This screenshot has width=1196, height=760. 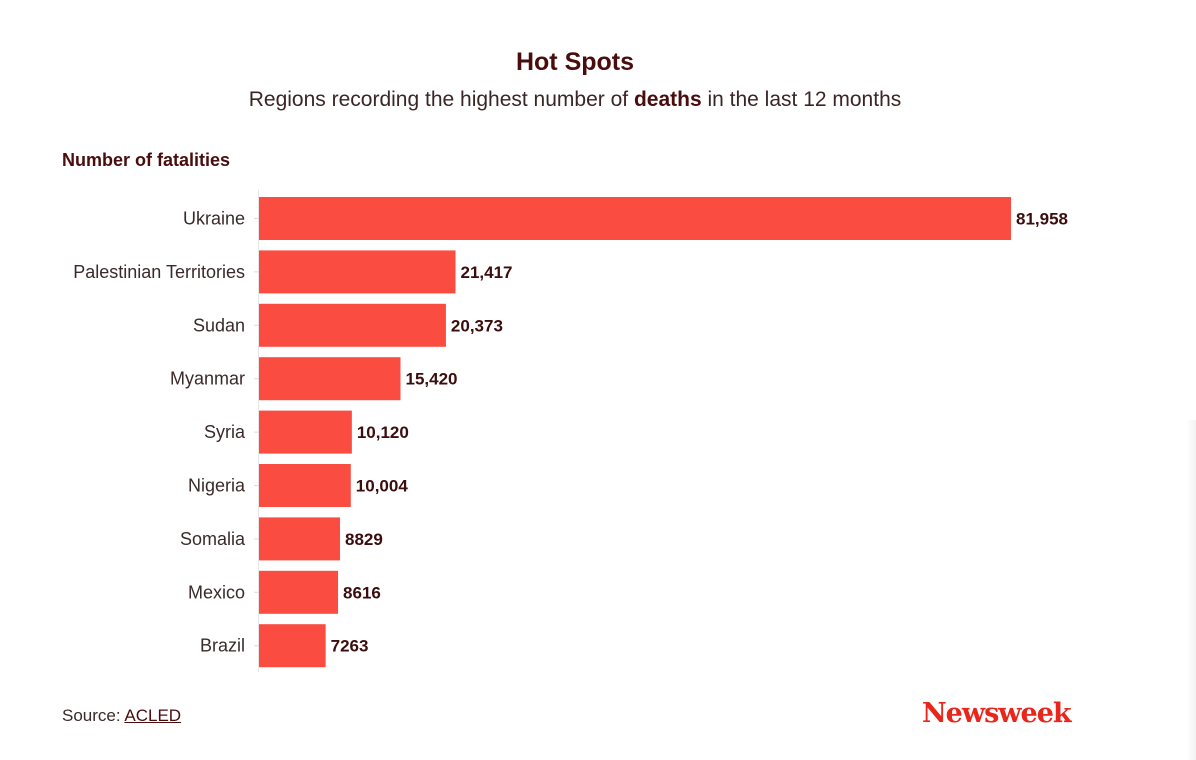 I want to click on category-label: Somalia, so click(x=213, y=539).